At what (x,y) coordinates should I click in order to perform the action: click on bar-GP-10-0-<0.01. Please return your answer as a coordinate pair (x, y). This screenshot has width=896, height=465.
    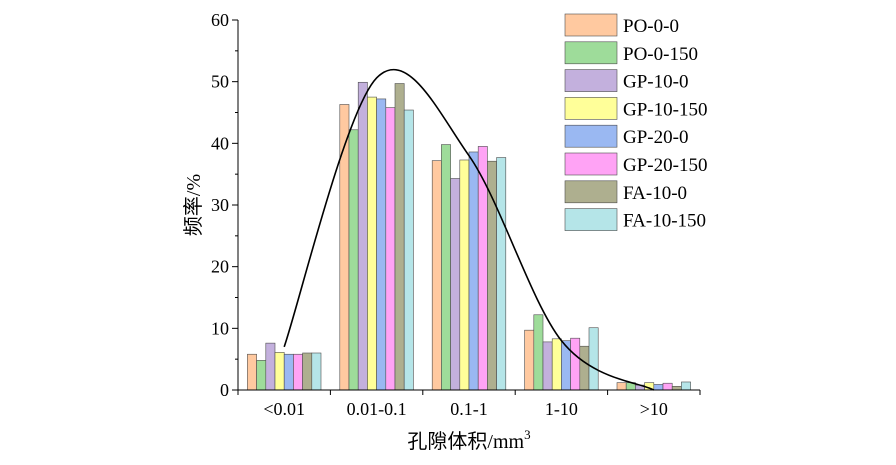
    Looking at the image, I should click on (270, 366).